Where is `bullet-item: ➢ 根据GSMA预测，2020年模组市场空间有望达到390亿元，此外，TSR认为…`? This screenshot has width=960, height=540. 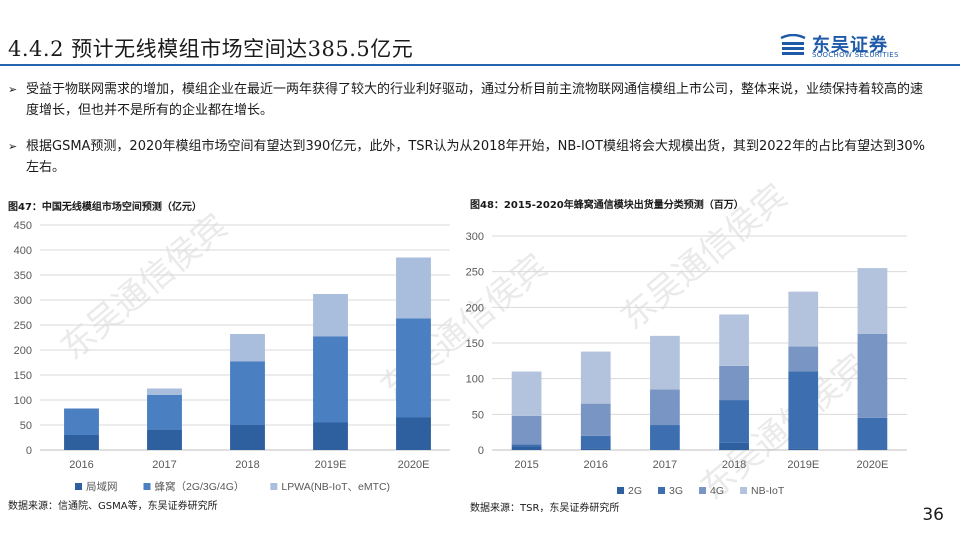
bullet-item: ➢ 根据GSMA预测，2020年模组市场空间有望达到390亿元，此外，TSR认为… is located at coordinates (468, 157).